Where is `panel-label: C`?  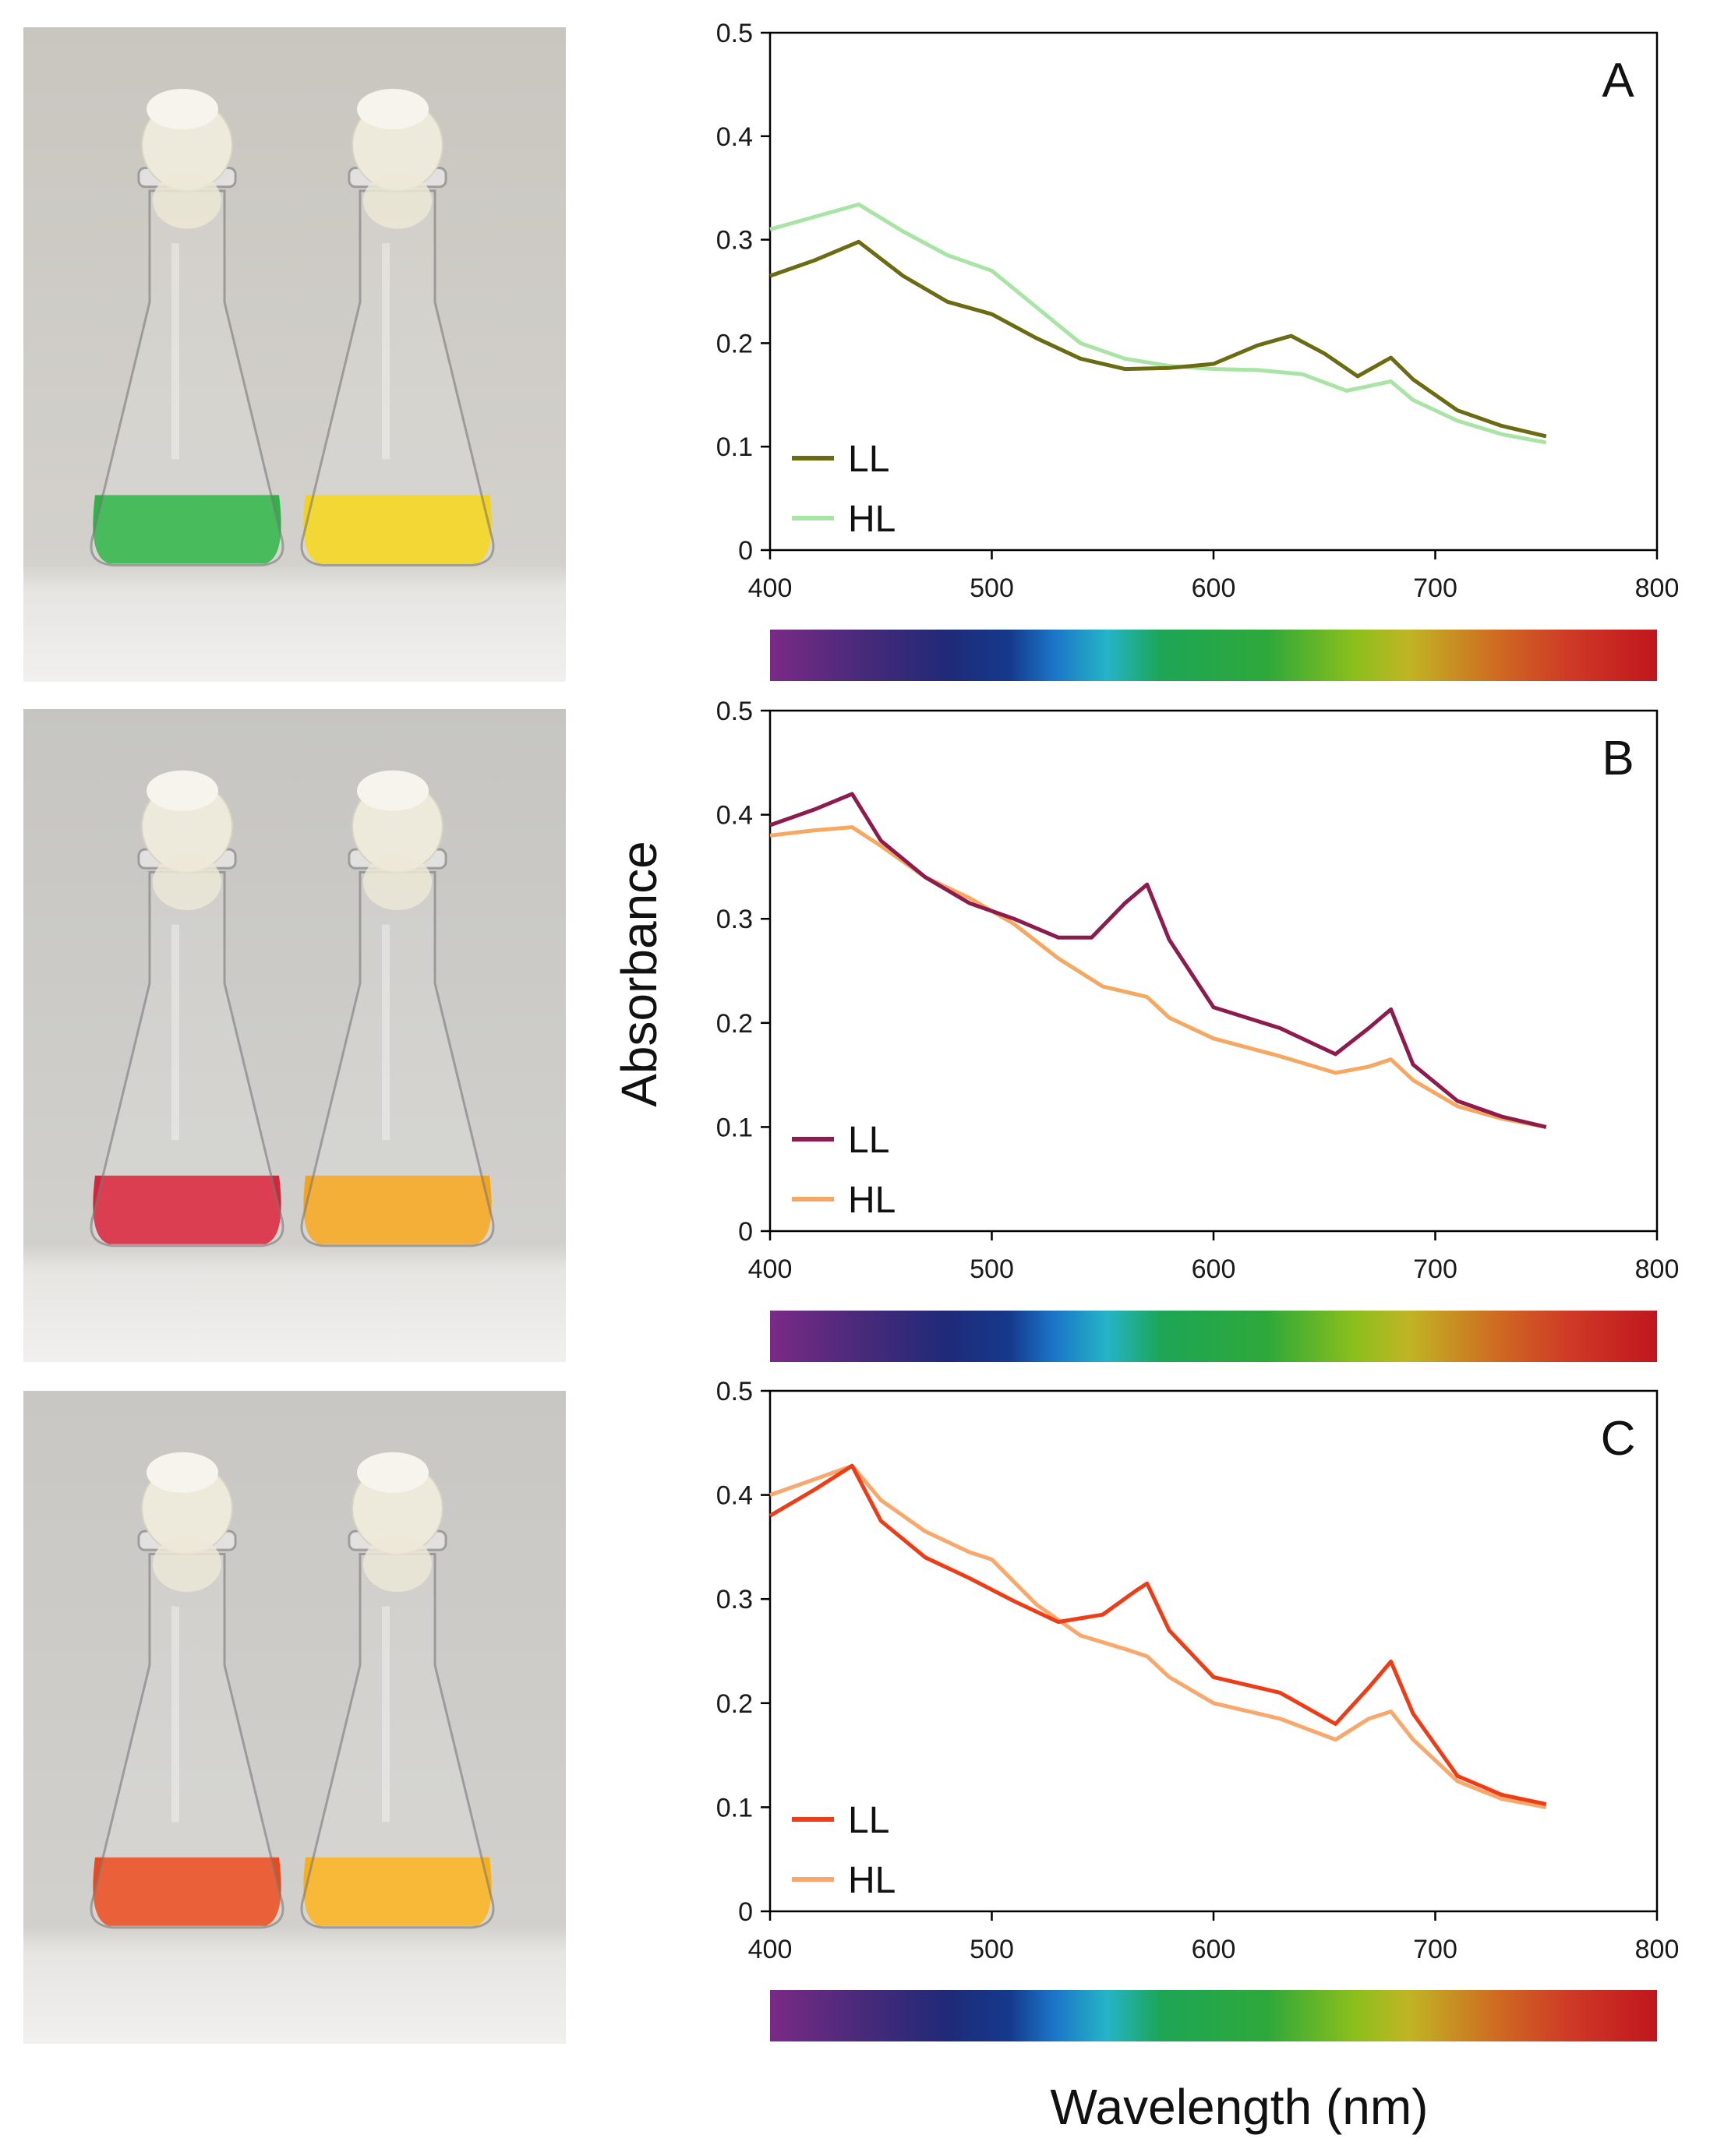 panel-label: C is located at coordinates (1618, 1439).